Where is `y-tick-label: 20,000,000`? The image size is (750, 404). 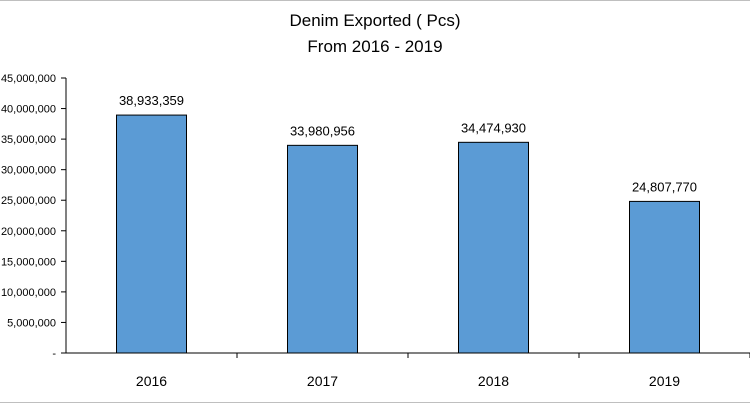
y-tick-label: 20,000,000 is located at coordinates (28, 232).